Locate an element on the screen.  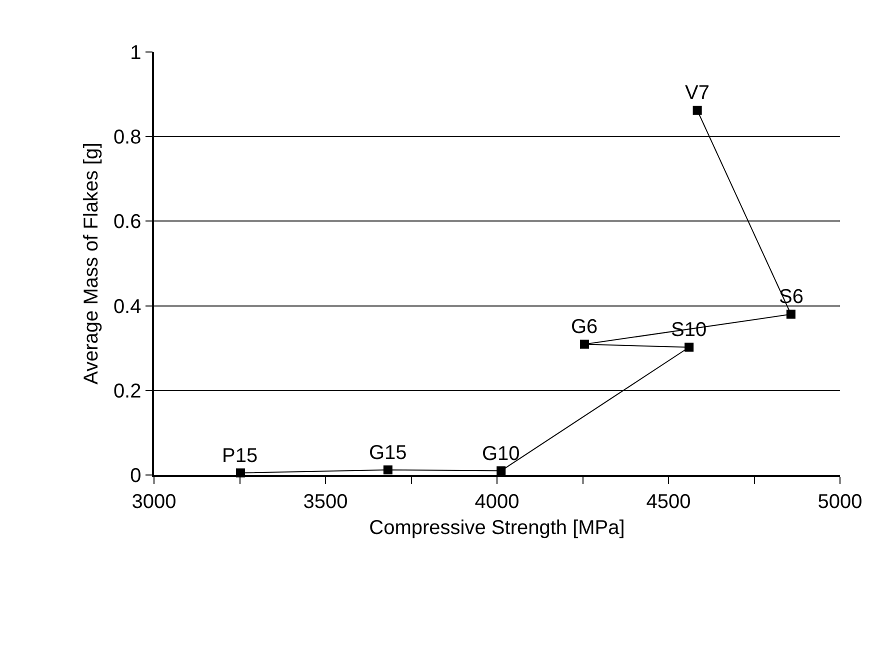
annotation: P15 is located at coordinates (240, 456).